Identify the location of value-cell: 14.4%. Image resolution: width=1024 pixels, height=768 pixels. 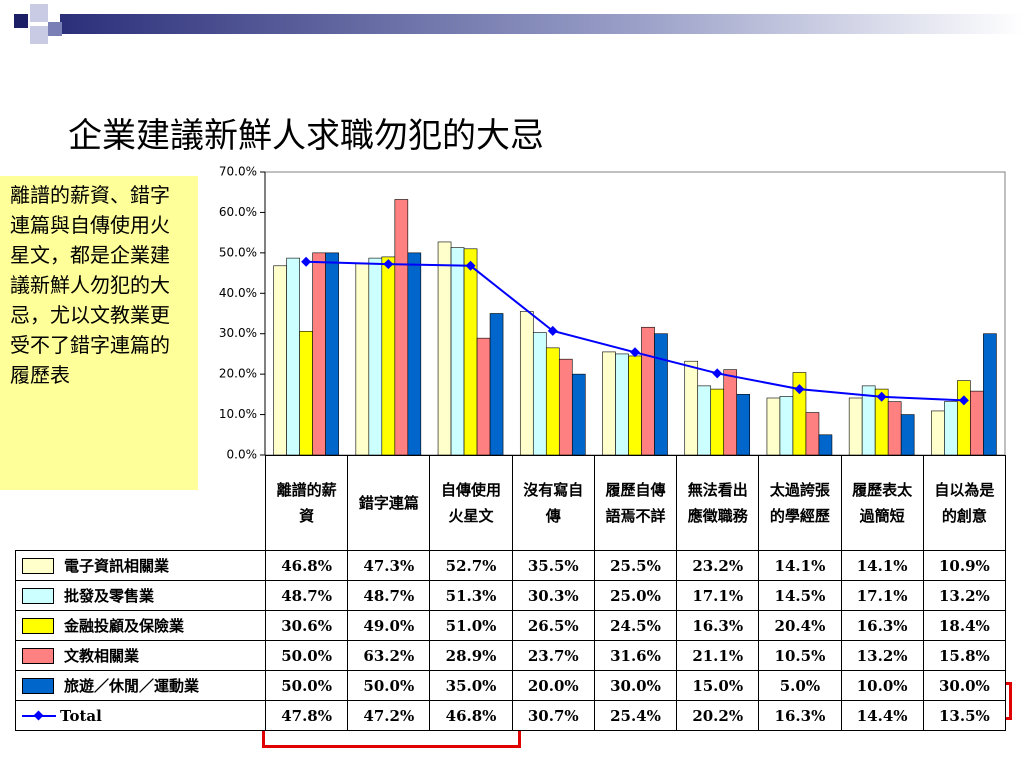
(882, 715).